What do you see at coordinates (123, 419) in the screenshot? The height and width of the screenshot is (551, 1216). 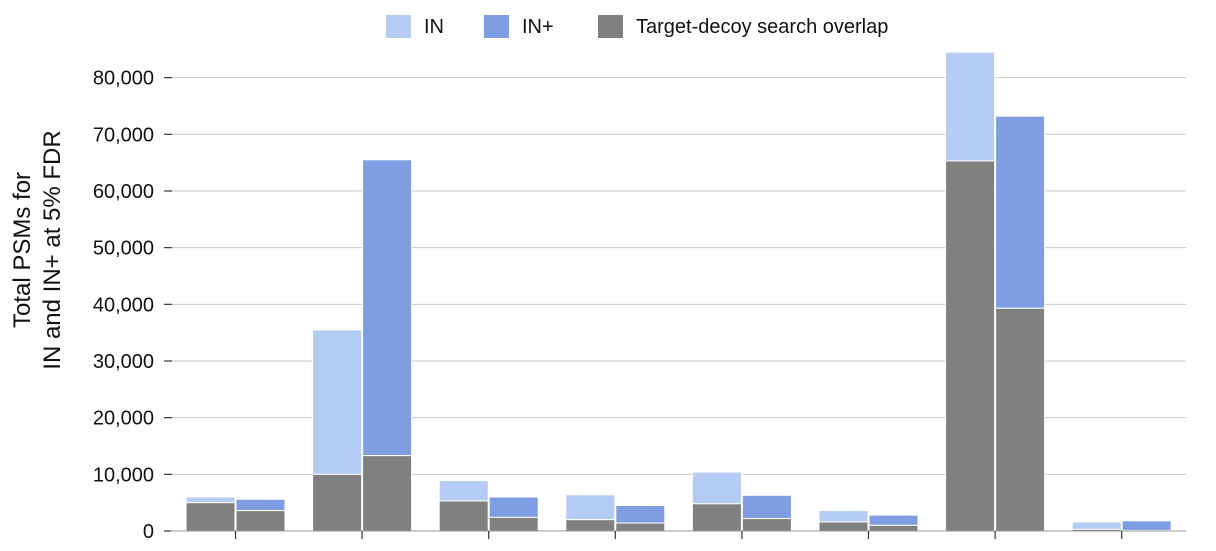 I see `y-tick-label: 20,000` at bounding box center [123, 419].